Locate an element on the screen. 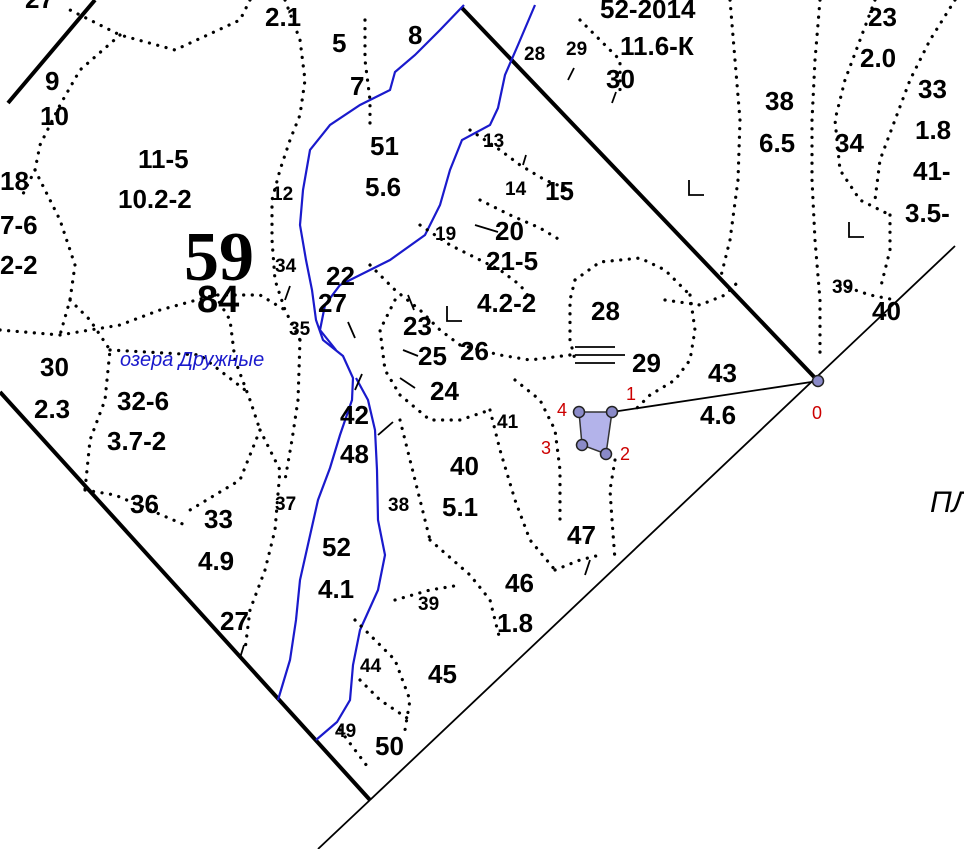 The width and height of the screenshot is (964, 849). section-small: 35 is located at coordinates (300, 329).